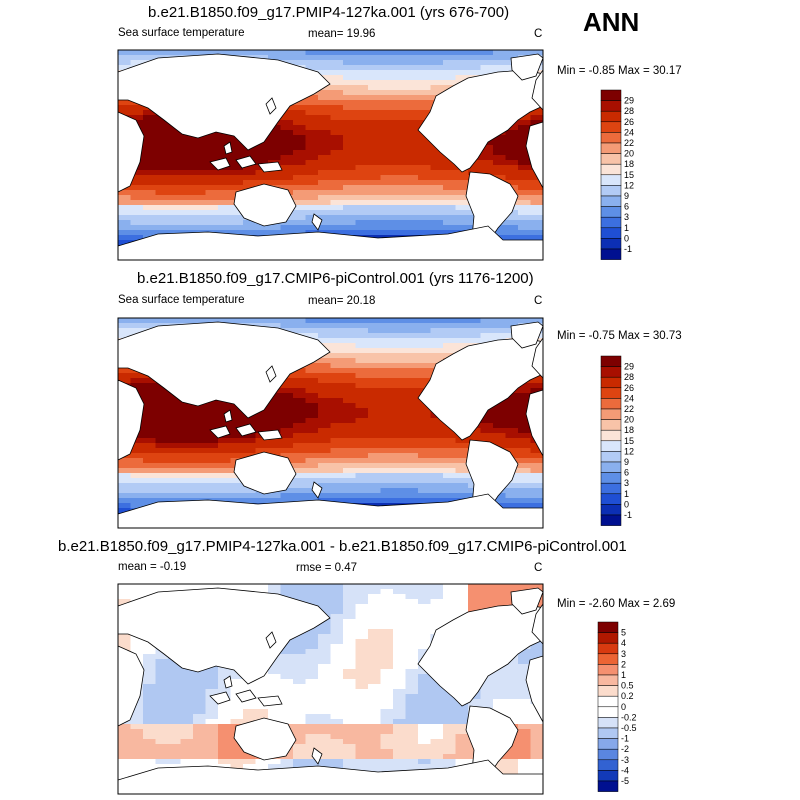 The width and height of the screenshot is (800, 800). Describe the element at coordinates (626, 207) in the screenshot. I see `colorbar-tick-label: 6` at that location.